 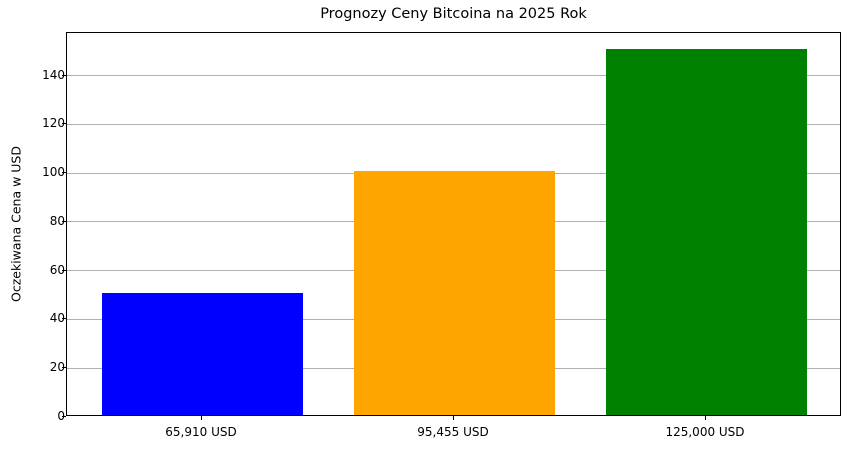 I want to click on y-tick-label: 80, so click(x=57, y=220).